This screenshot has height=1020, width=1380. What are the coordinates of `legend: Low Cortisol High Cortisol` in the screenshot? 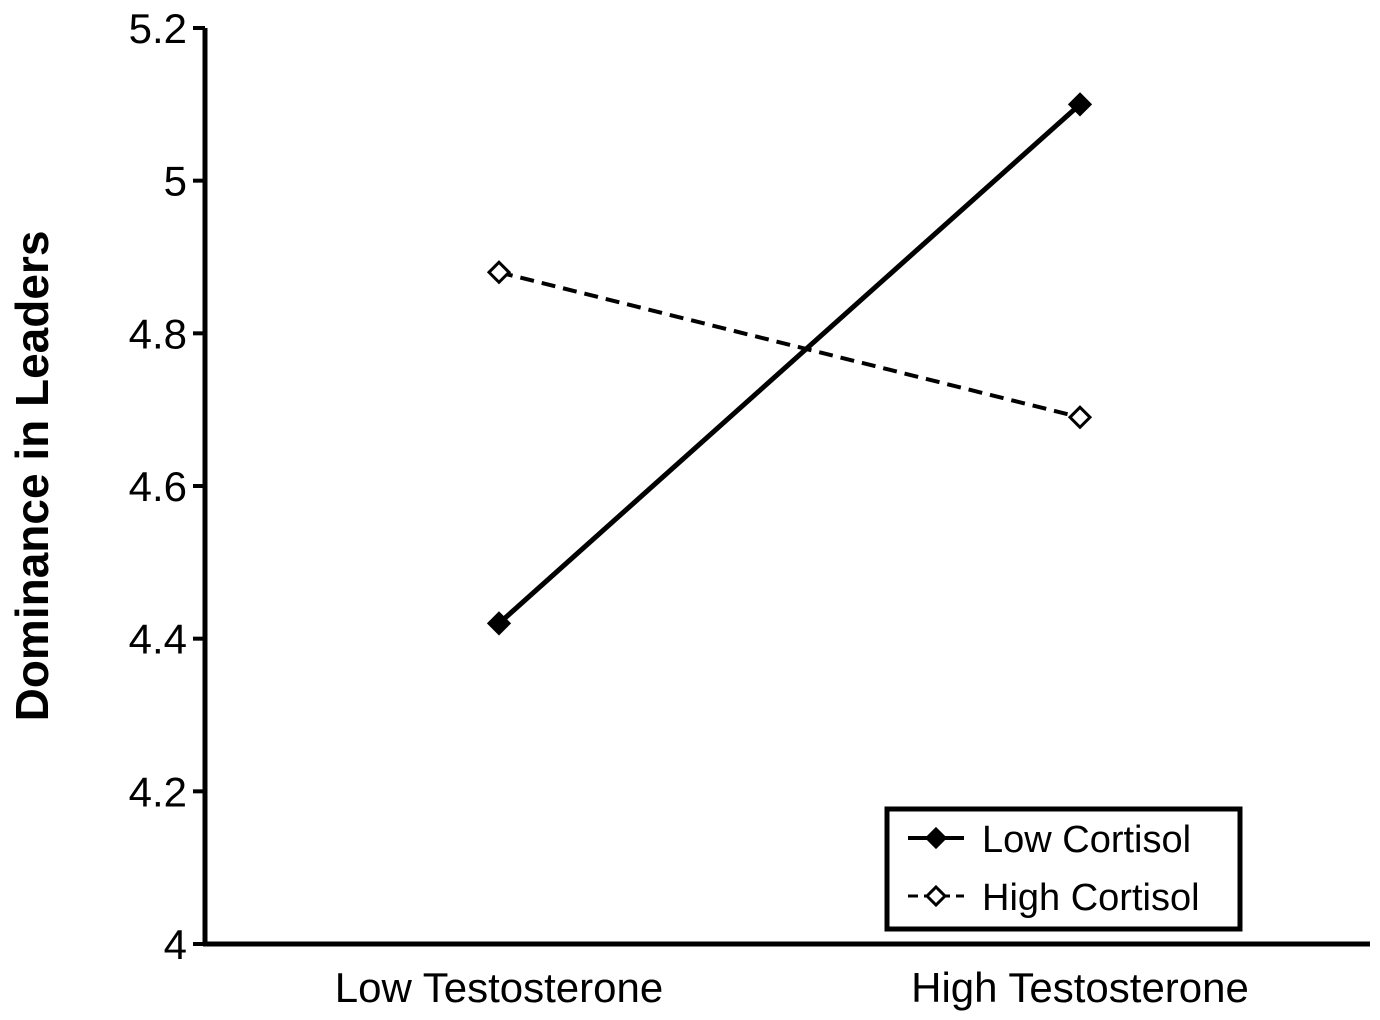 It's located at (1063, 869).